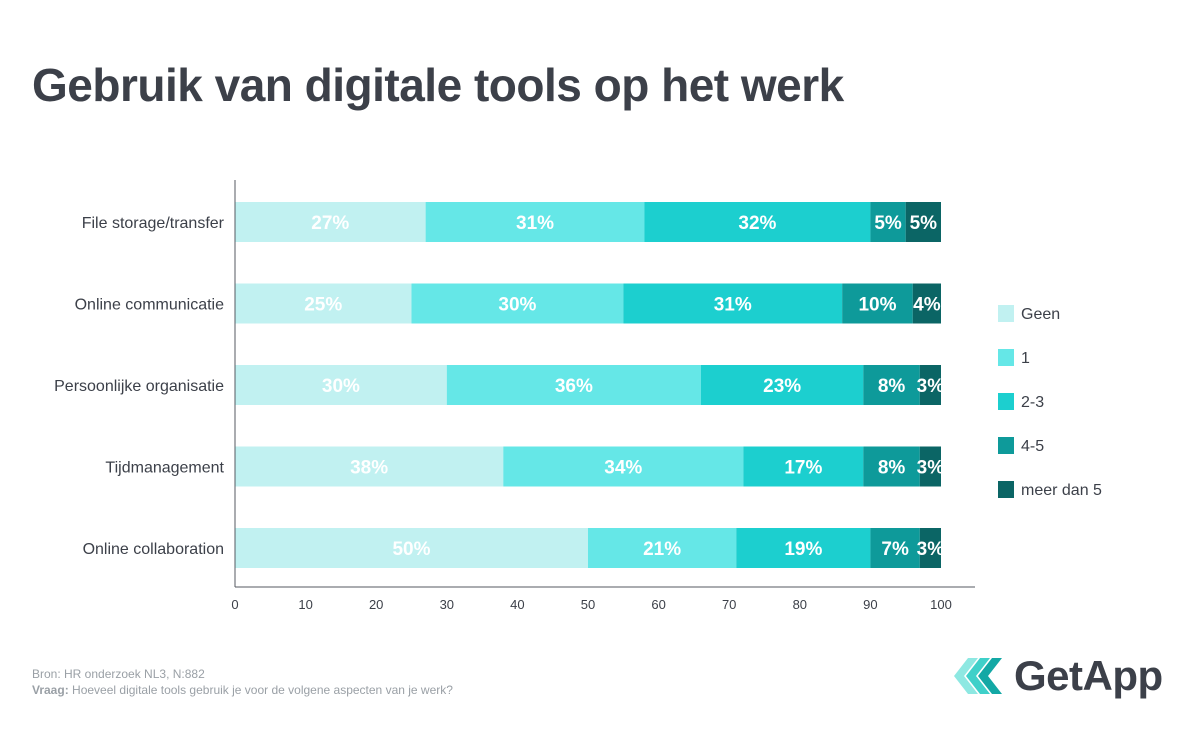  I want to click on data-label-online-collaboration-meer-dan-5: 3%, so click(931, 549).